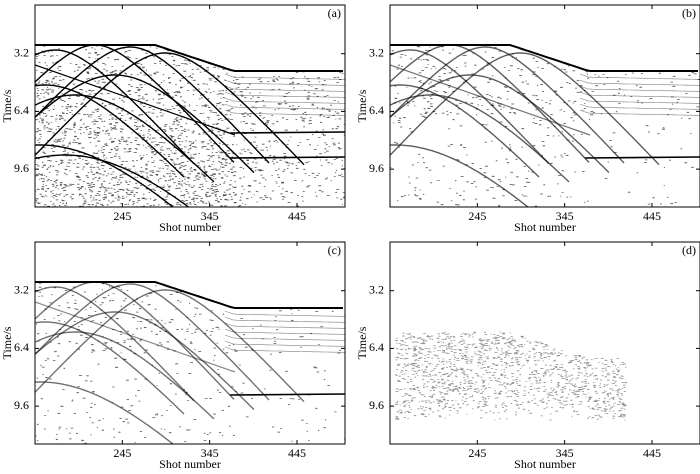 This screenshot has height=474, width=700. Describe the element at coordinates (334, 250) in the screenshot. I see `panel-label: (c)` at that location.